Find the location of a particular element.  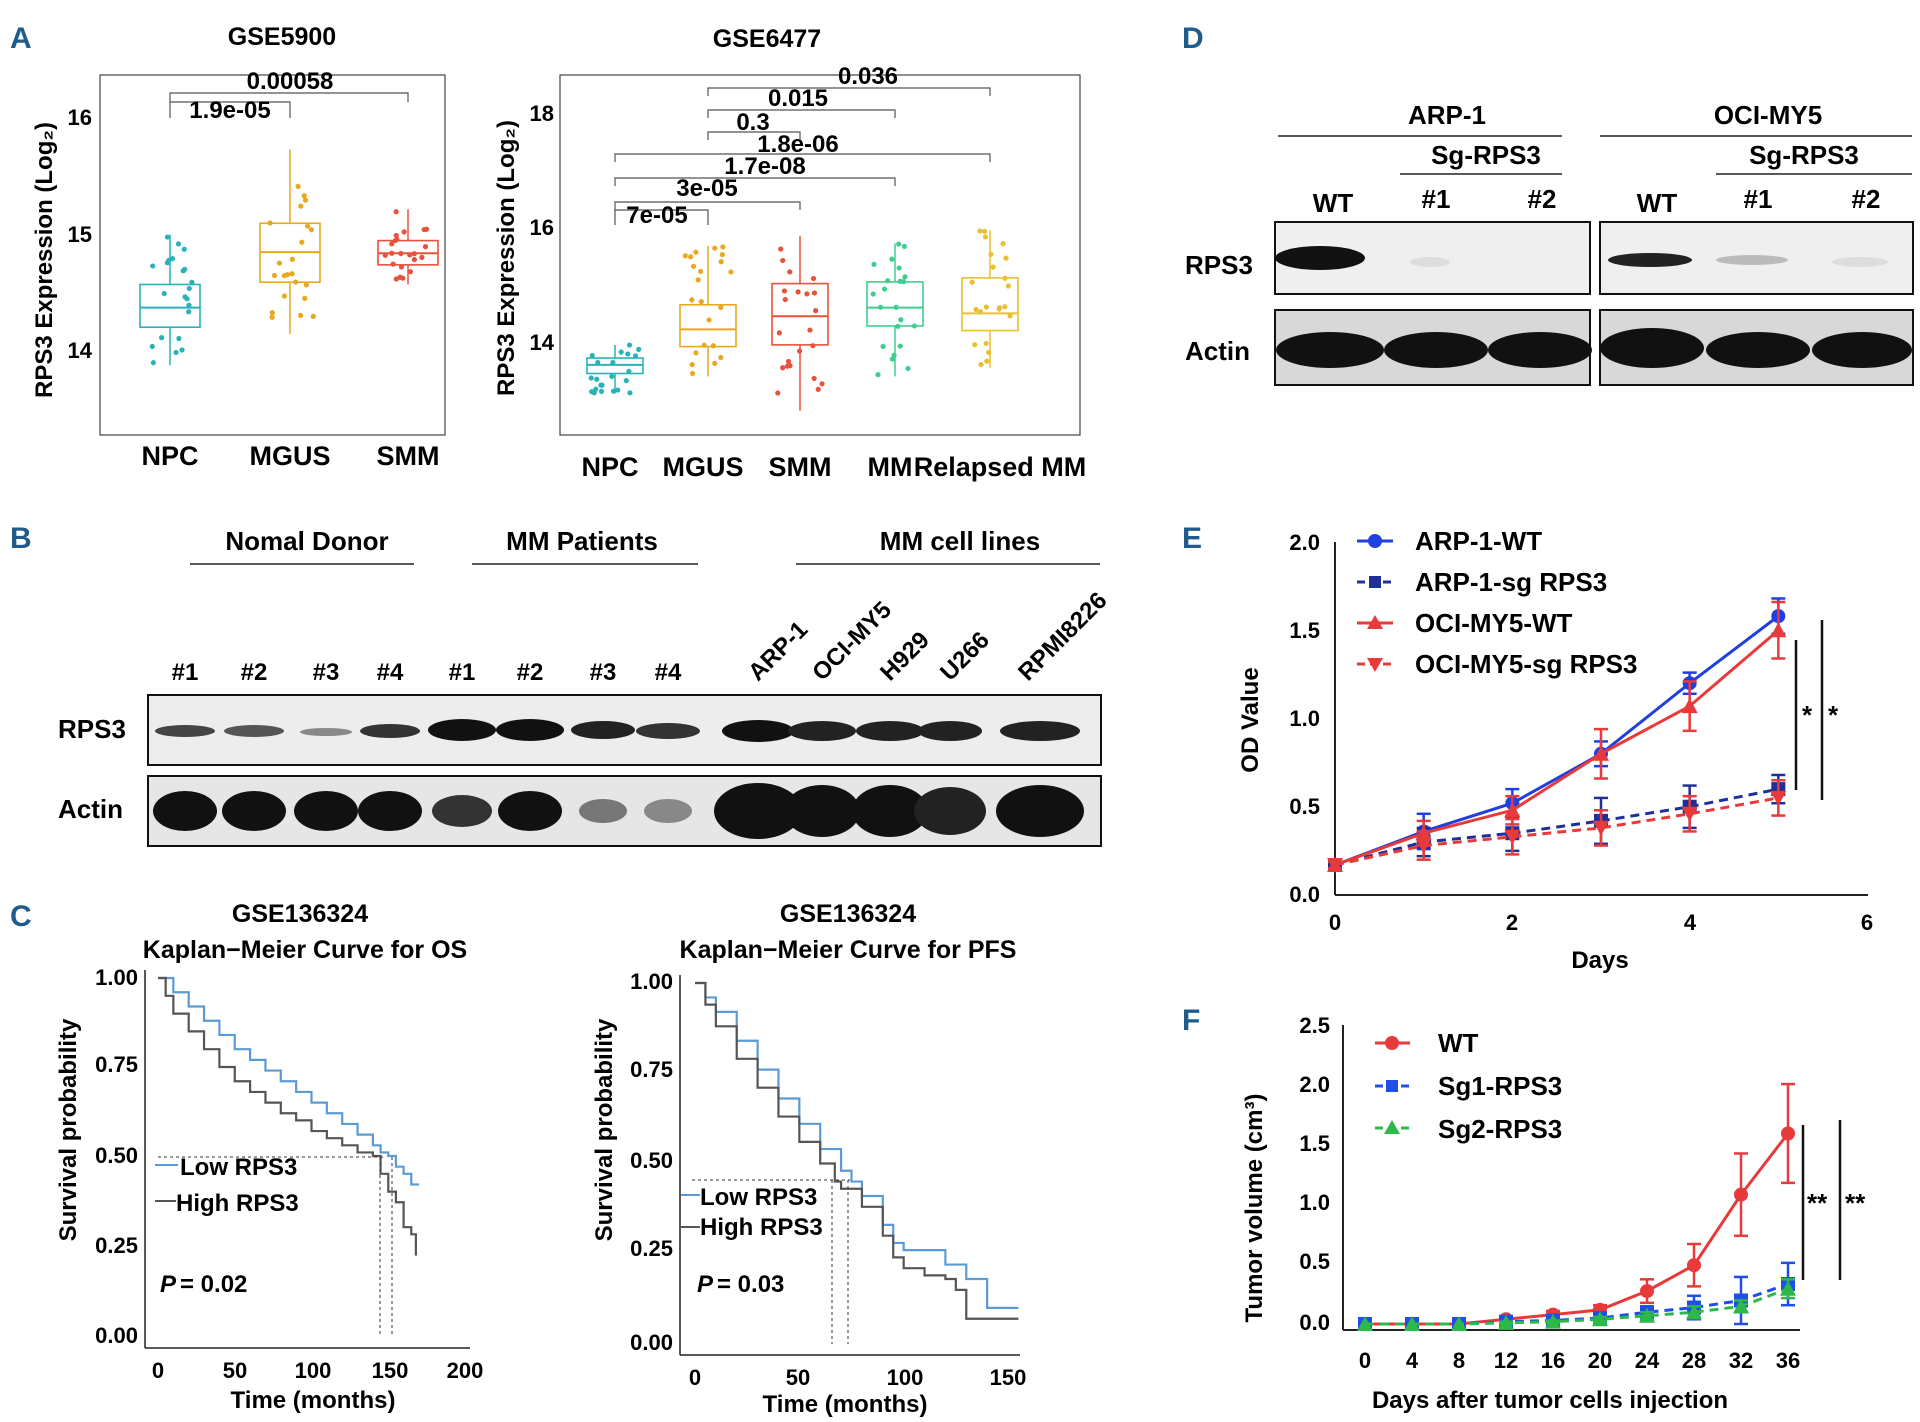

p-symbol: P is located at coordinates (168, 1284).